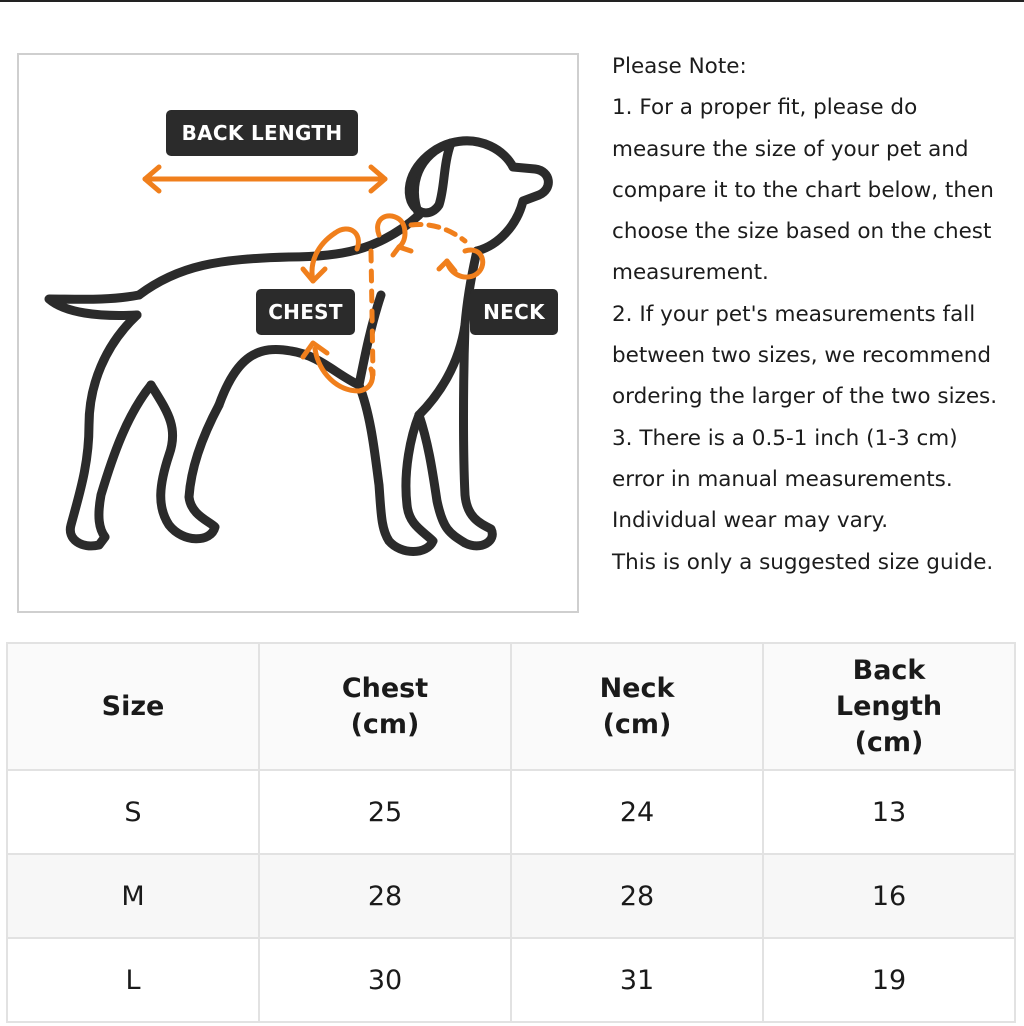 This screenshot has height=1026, width=1024. I want to click on cell-size: L, so click(133, 980).